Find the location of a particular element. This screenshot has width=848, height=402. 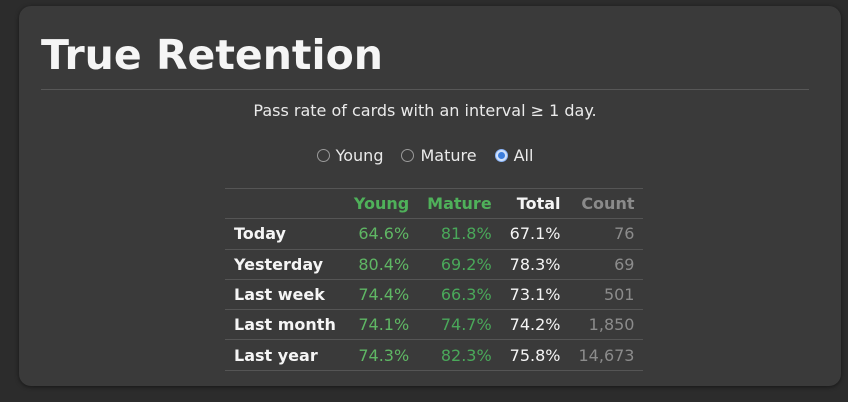

young-value: 74.1% is located at coordinates (381, 324).